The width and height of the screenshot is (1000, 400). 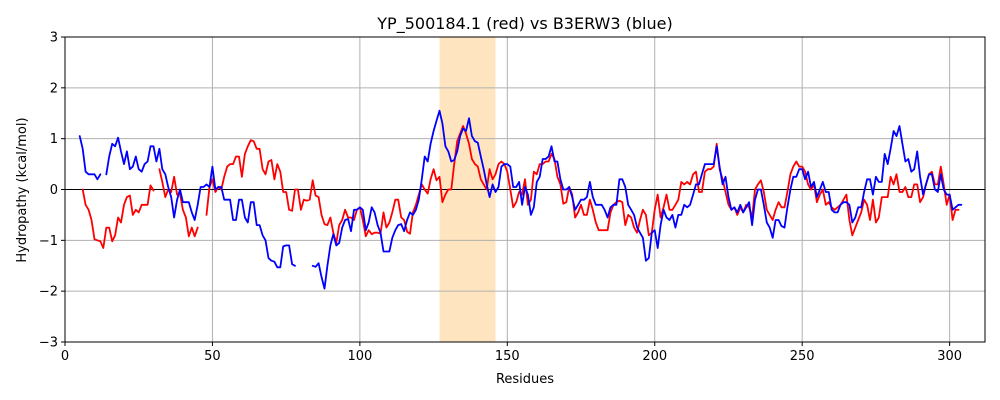 I want to click on x-tick-label: 0, so click(x=65, y=356).